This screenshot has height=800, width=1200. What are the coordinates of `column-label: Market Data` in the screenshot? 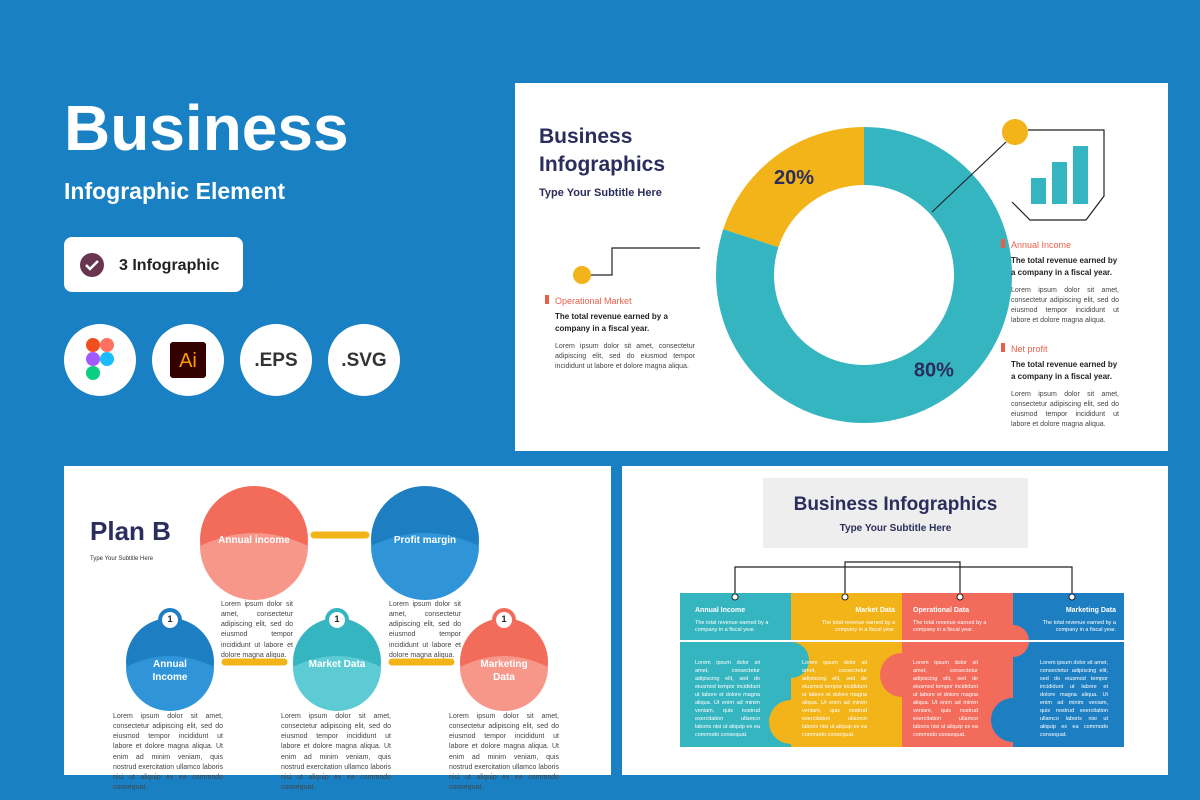 It's located at (875, 610).